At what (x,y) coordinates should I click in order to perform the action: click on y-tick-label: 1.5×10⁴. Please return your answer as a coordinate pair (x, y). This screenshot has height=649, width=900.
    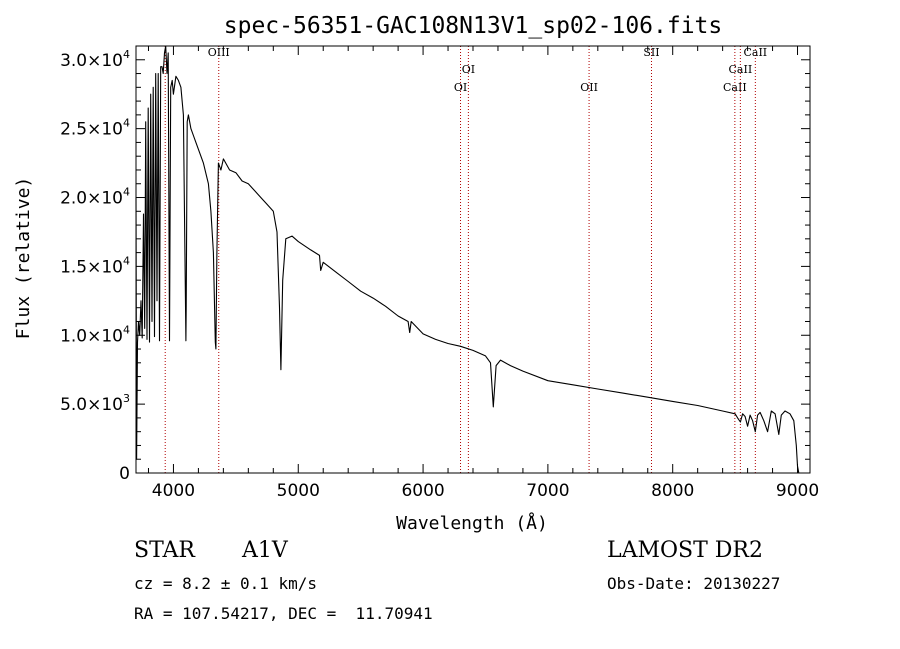
    Looking at the image, I should click on (95, 265).